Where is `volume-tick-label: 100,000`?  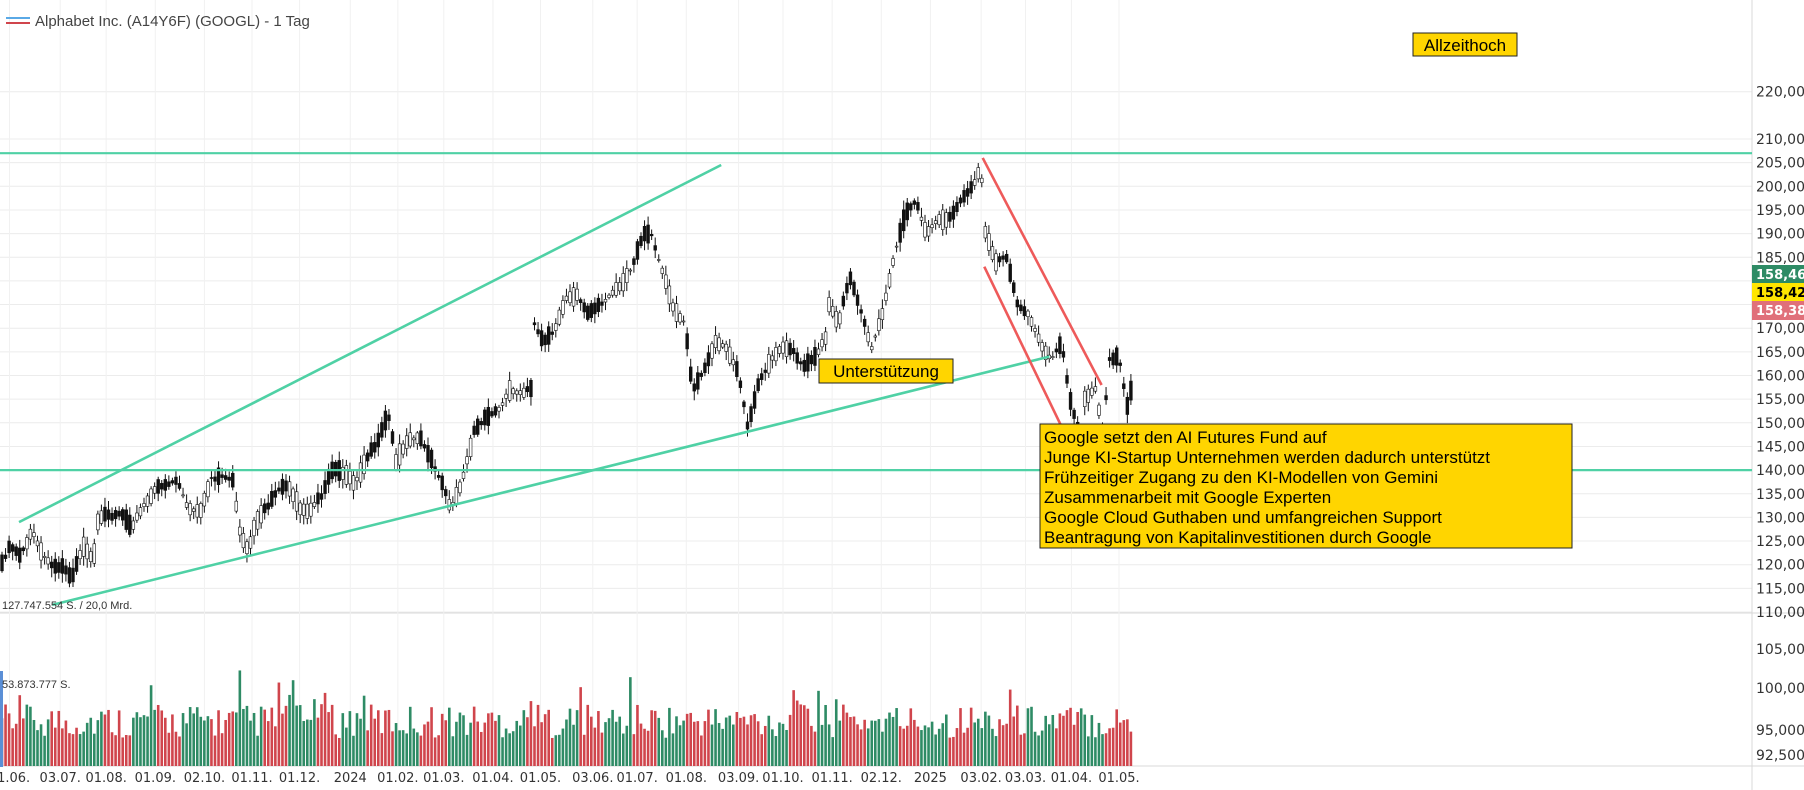
volume-tick-label: 100,000 is located at coordinates (1780, 689).